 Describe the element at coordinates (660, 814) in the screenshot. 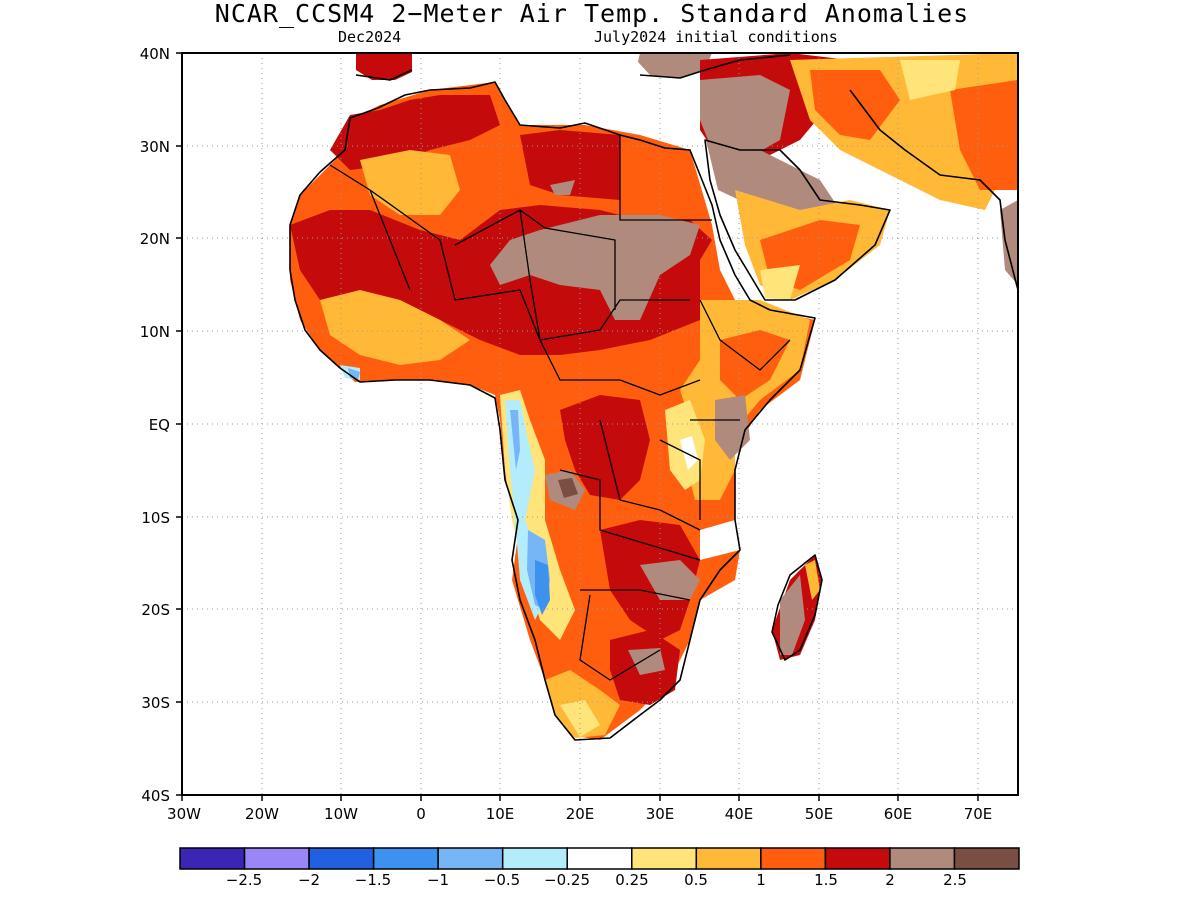

I see `lon-label: 30E` at that location.